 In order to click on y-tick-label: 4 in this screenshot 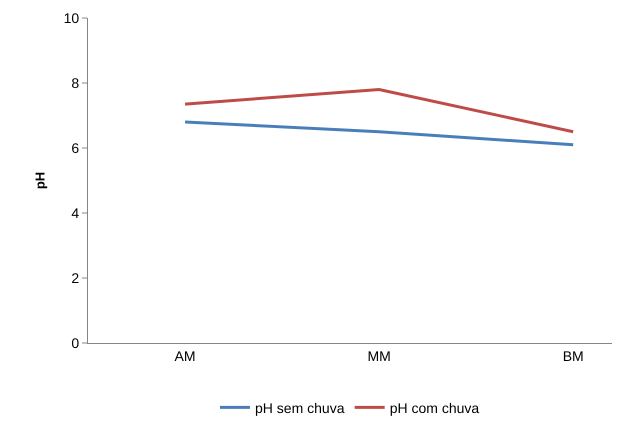, I will do `click(75, 212)`.